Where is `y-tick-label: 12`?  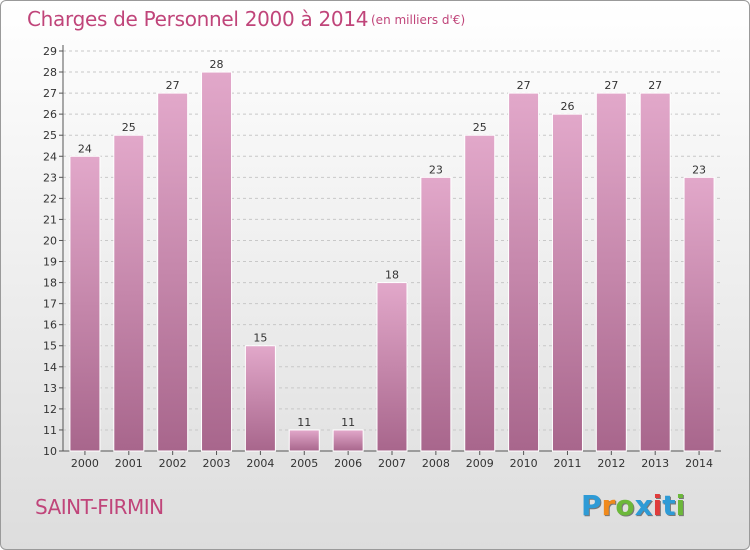 y-tick-label: 12 is located at coordinates (50, 409).